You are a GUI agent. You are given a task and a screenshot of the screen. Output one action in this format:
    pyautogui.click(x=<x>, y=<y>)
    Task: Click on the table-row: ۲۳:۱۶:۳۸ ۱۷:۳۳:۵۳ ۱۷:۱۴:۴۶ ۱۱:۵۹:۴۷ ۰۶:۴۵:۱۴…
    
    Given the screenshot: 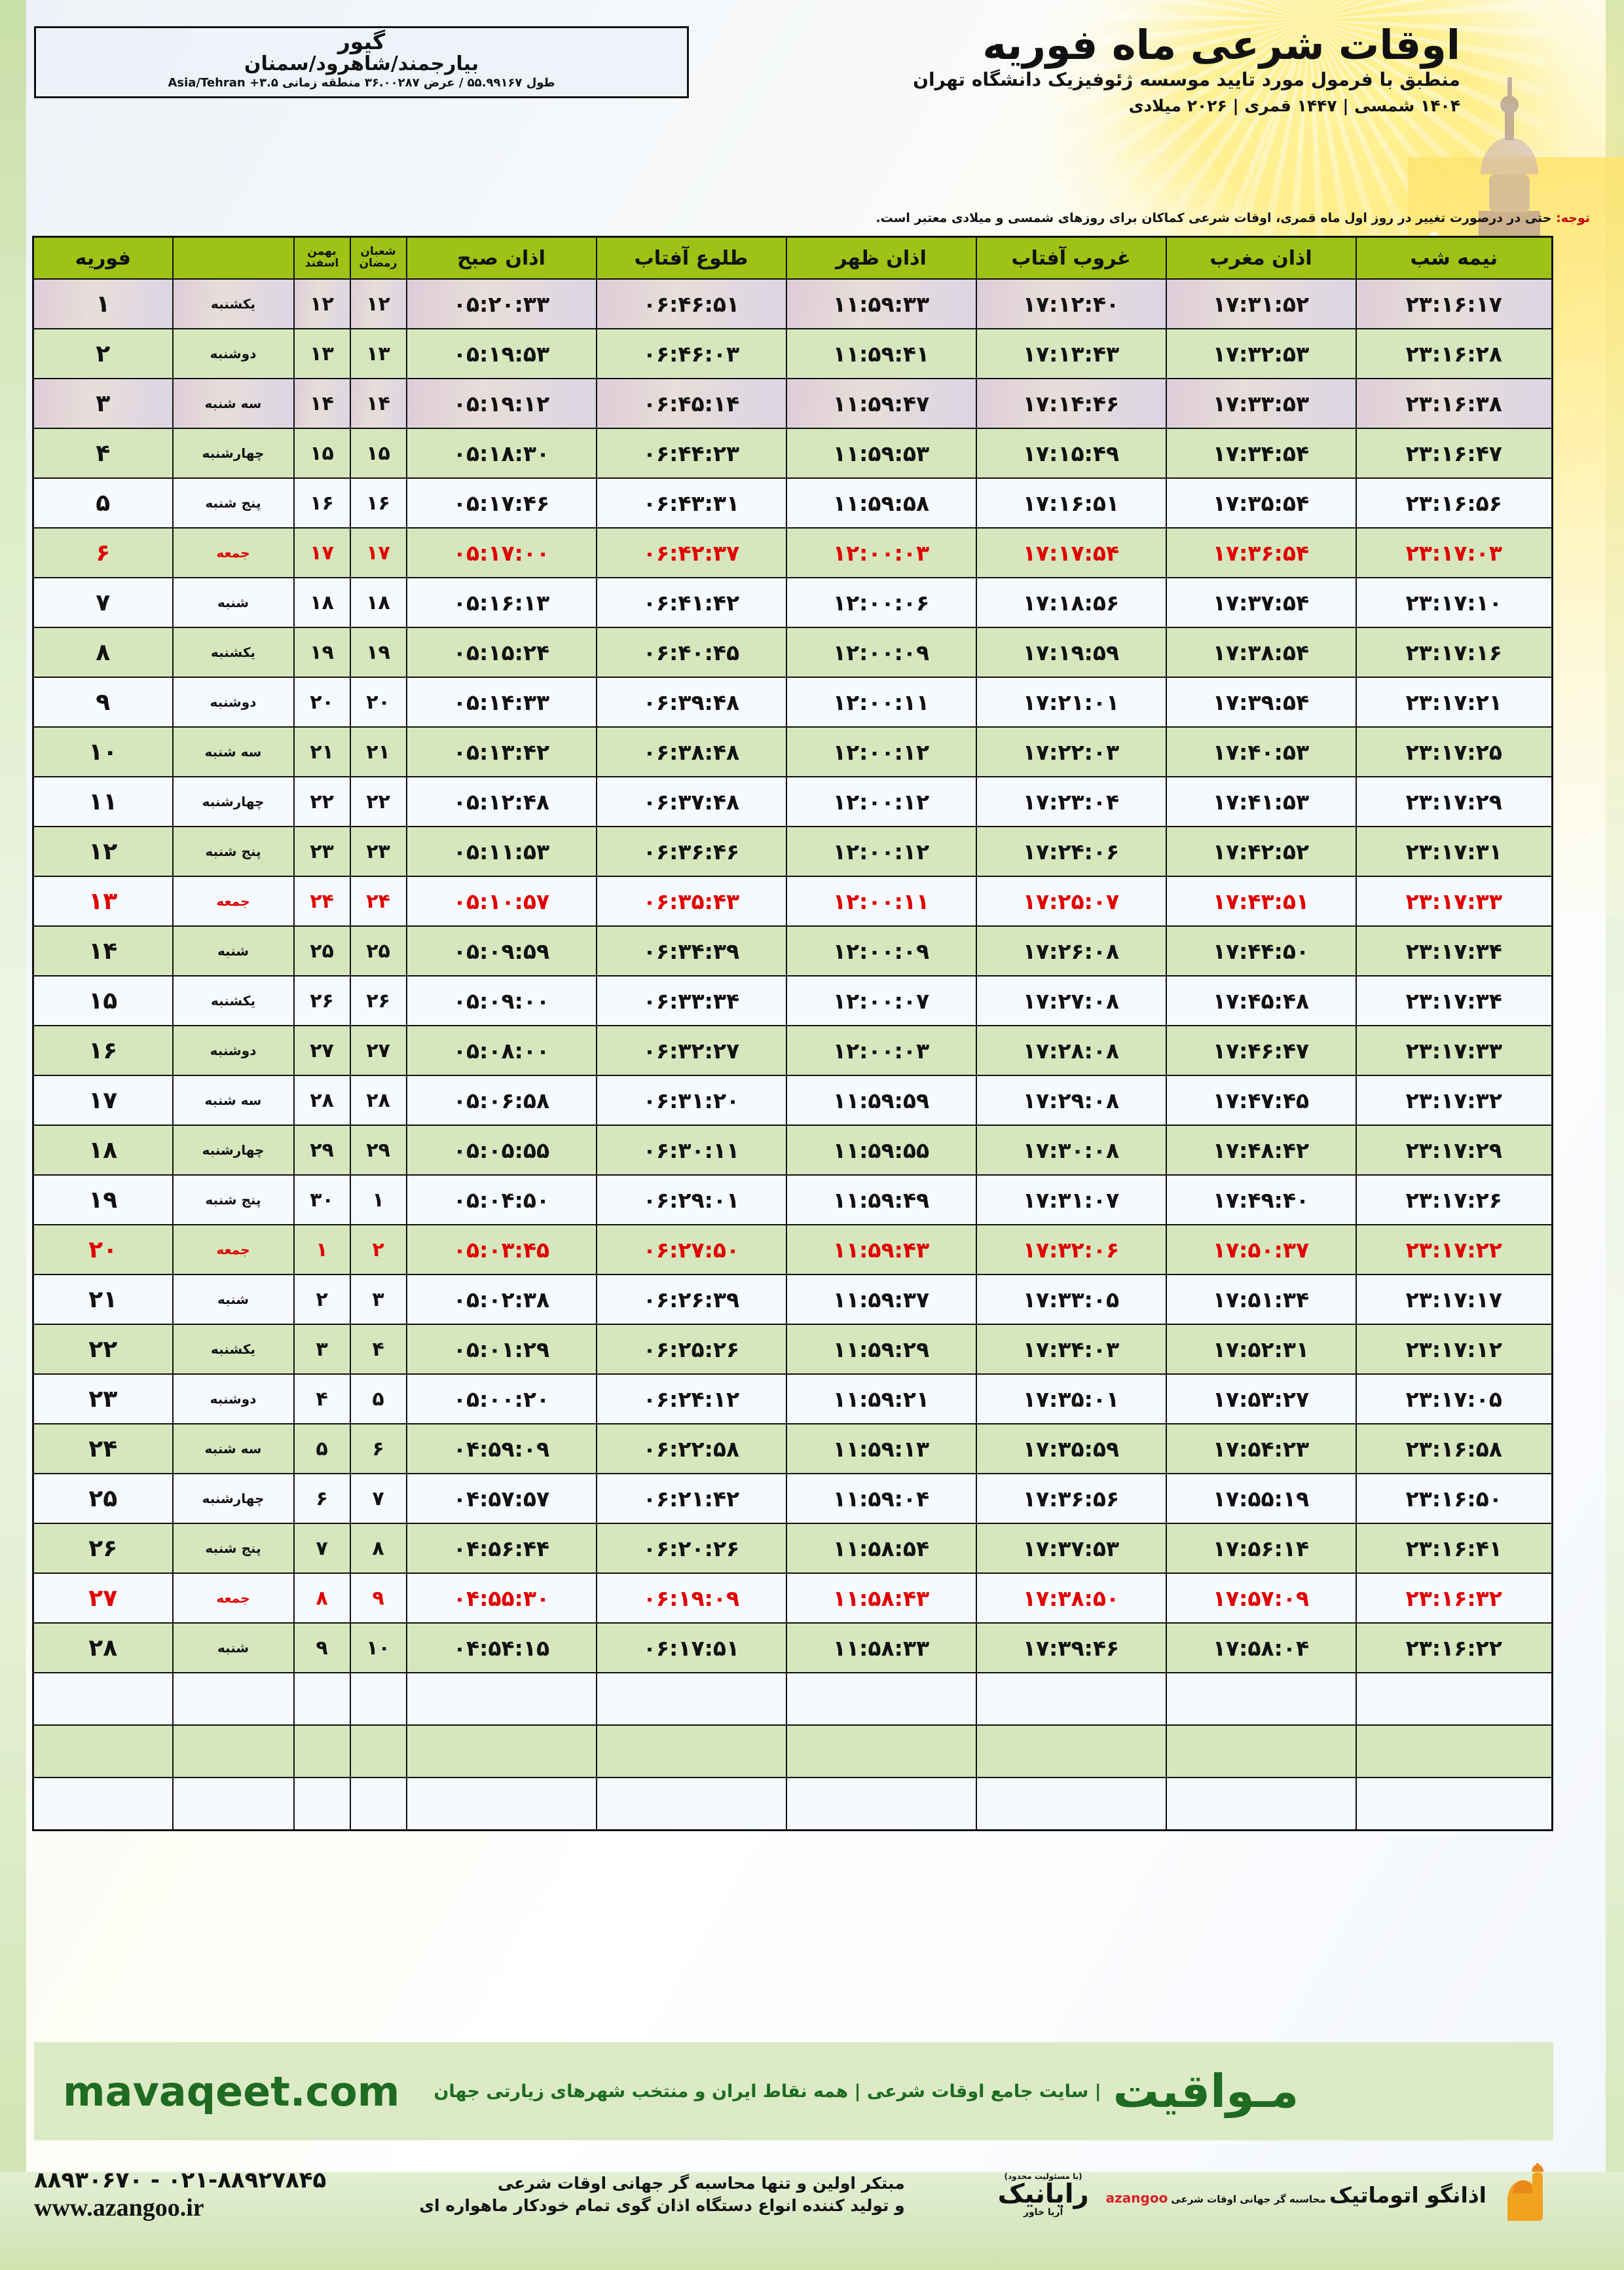 What is the action you would take?
    pyautogui.click(x=792, y=403)
    